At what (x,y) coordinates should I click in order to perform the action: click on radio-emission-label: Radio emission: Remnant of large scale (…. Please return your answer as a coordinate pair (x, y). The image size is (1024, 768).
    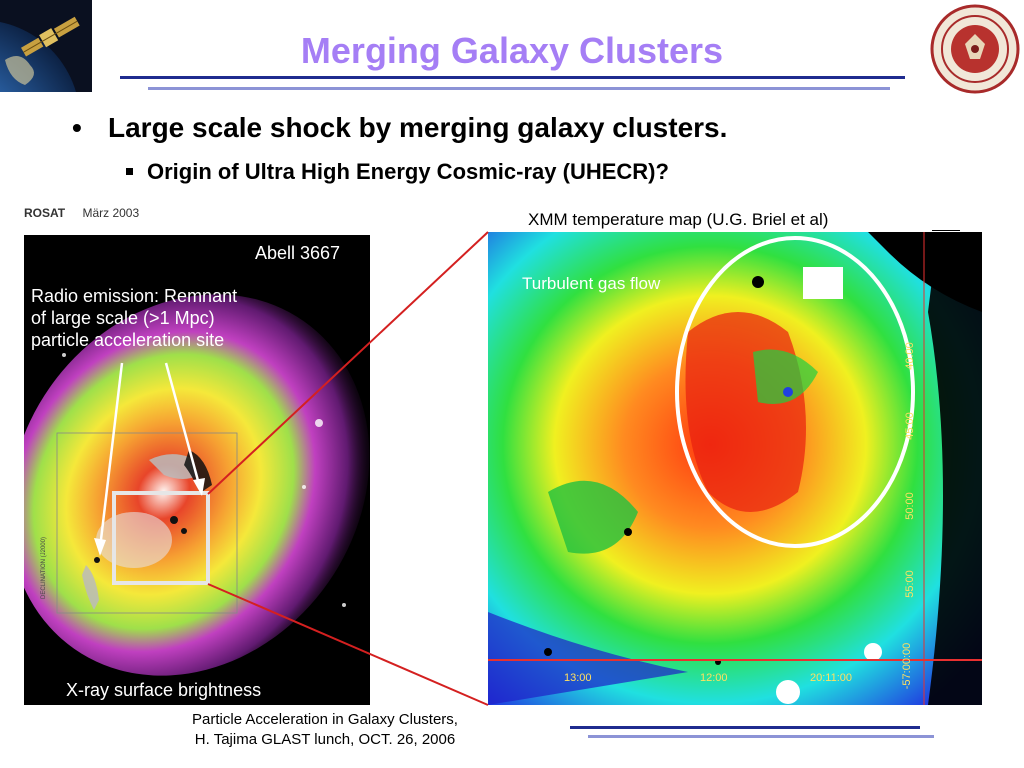
    Looking at the image, I should click on (134, 318).